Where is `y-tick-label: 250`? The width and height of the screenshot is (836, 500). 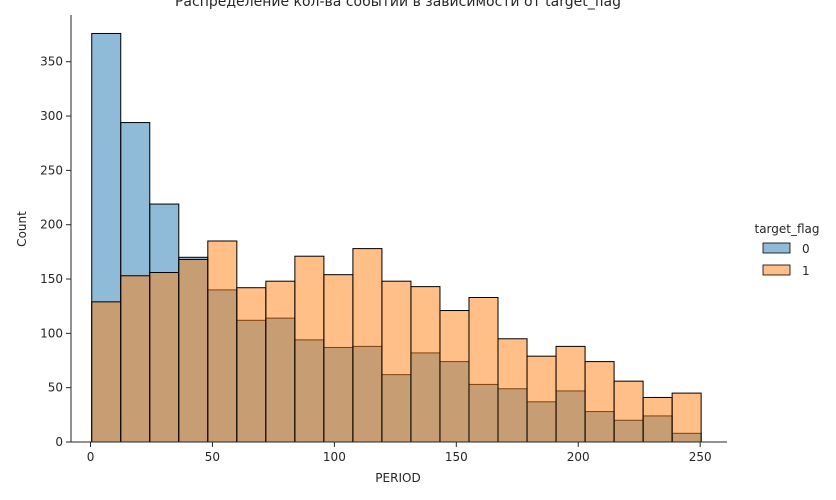 y-tick-label: 250 is located at coordinates (51, 170).